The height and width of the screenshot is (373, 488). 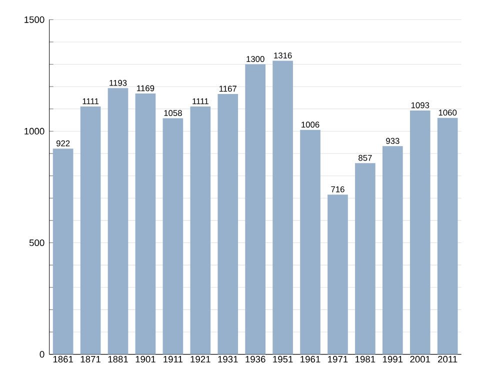 I want to click on x-tick-label: 1981, so click(x=366, y=359).